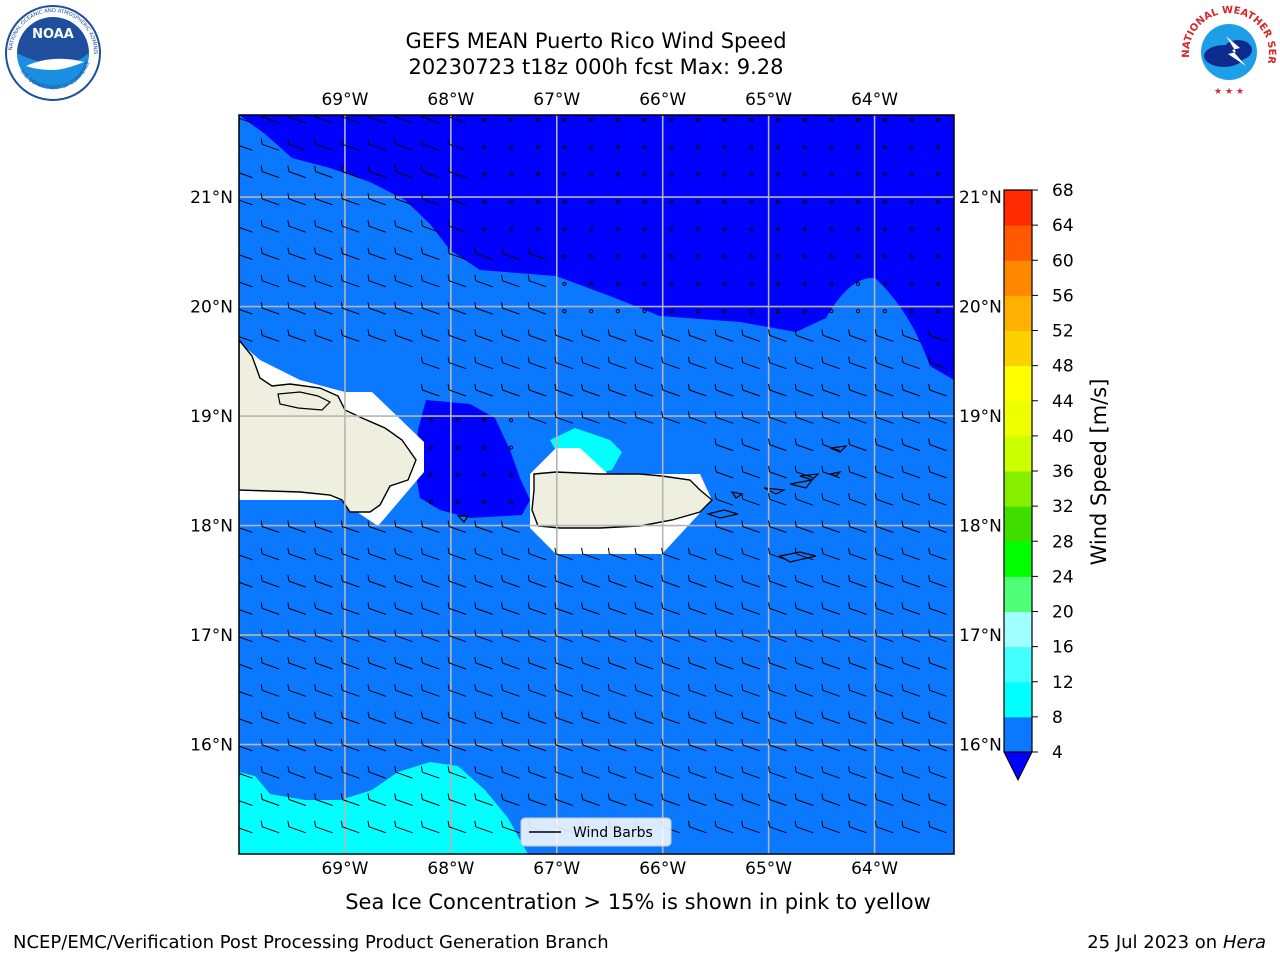 The height and width of the screenshot is (960, 1280). I want to click on colorbar-tick-label: 68, so click(1063, 191).